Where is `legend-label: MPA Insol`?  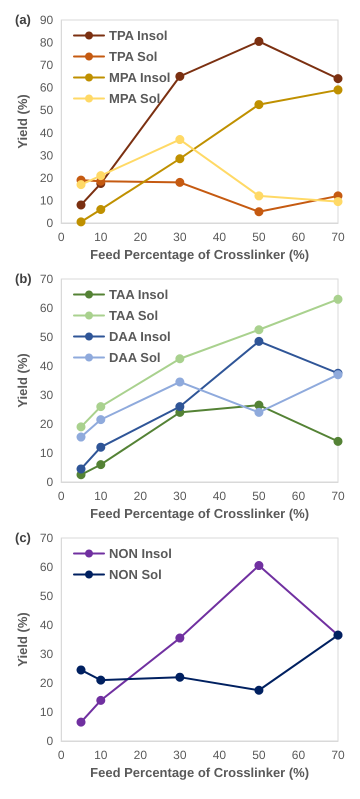
legend-label: MPA Insol is located at coordinates (139, 77).